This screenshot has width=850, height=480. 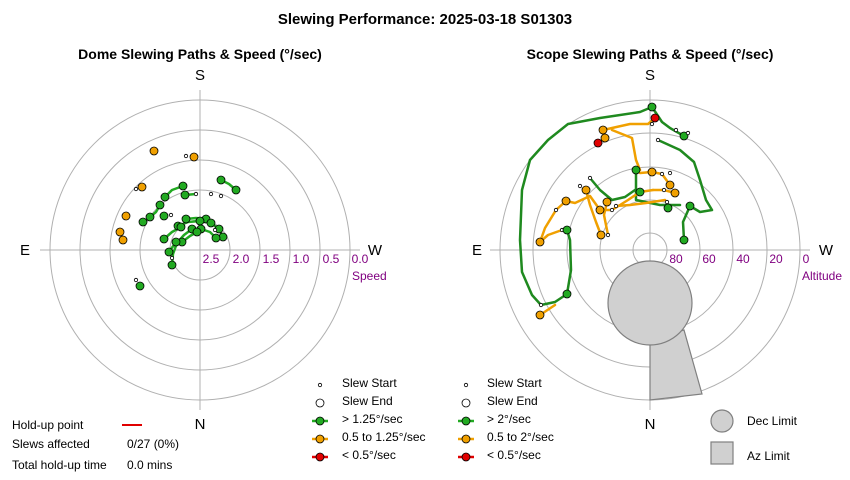 I want to click on scope-radial-label: Altitude, so click(x=822, y=276).